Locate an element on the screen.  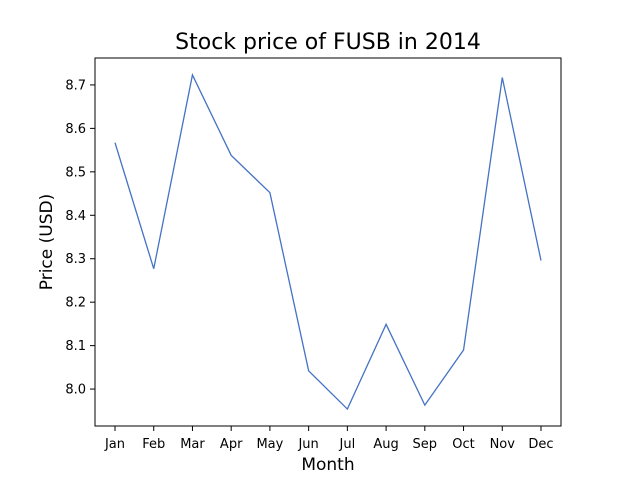
x-axis: Jan Feb Mar Apr May Jun Jul Aug Sep Oct Nov Dec is located at coordinates (329, 439).